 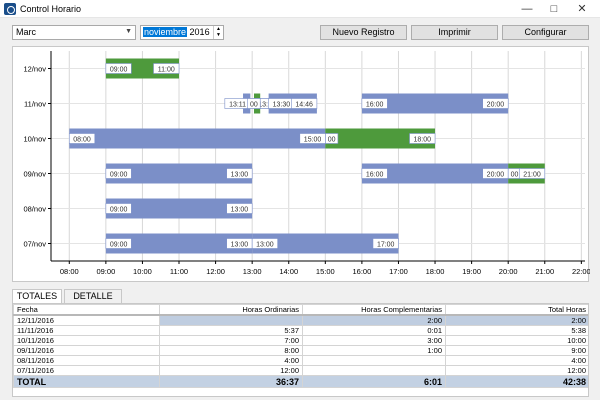 What do you see at coordinates (237, 104) in the screenshot?
I see `bar-end-label: 13:11` at bounding box center [237, 104].